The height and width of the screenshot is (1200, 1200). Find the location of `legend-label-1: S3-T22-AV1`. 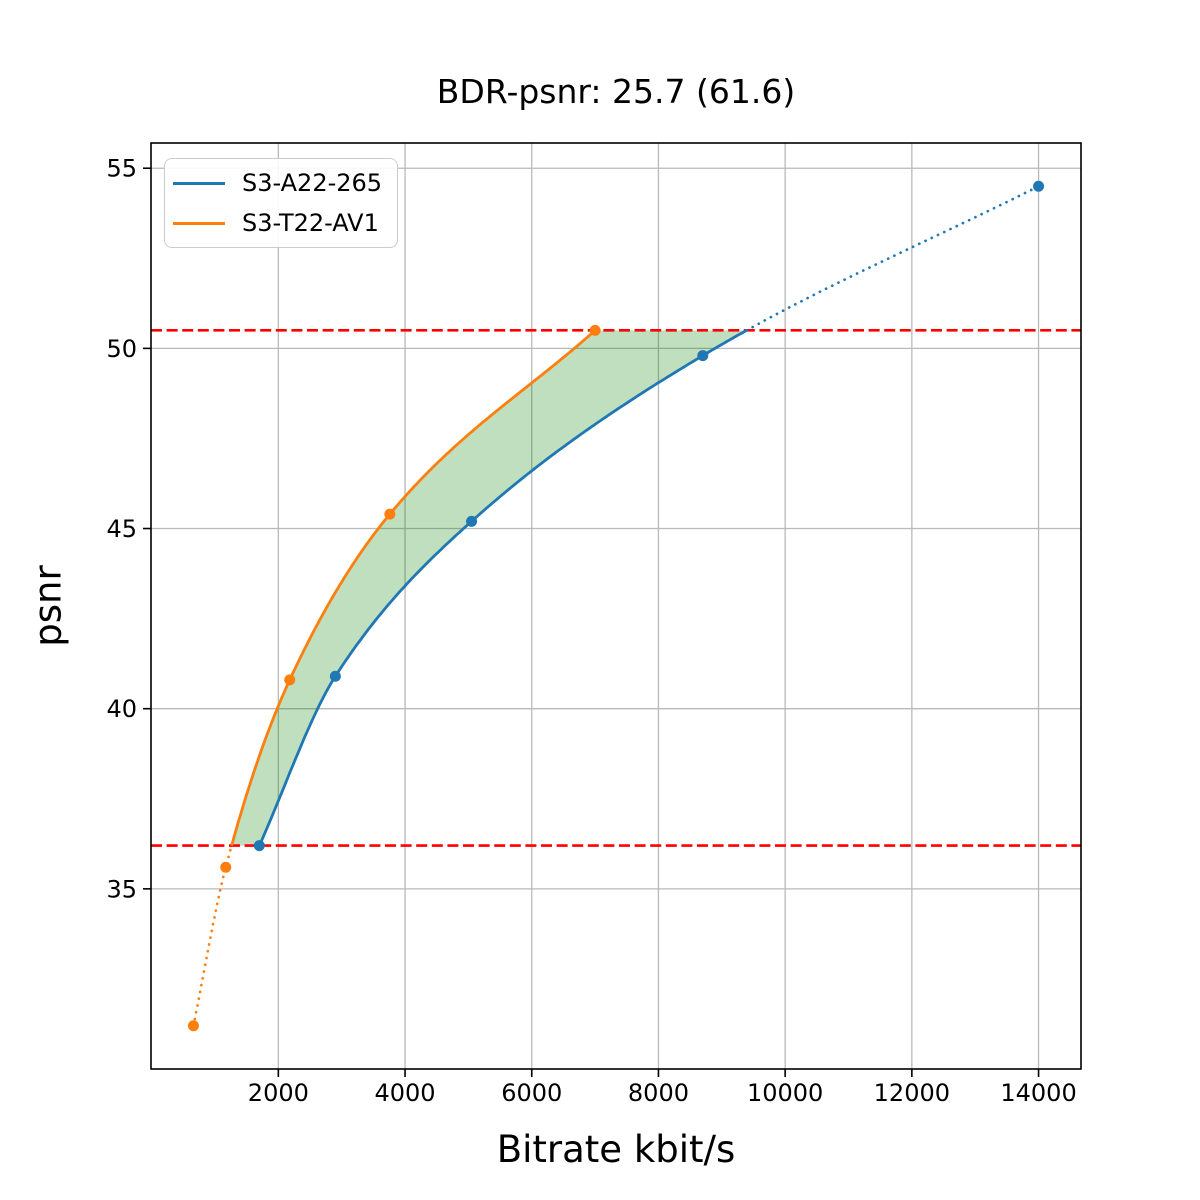

legend-label-1: S3-T22-AV1 is located at coordinates (310, 223).